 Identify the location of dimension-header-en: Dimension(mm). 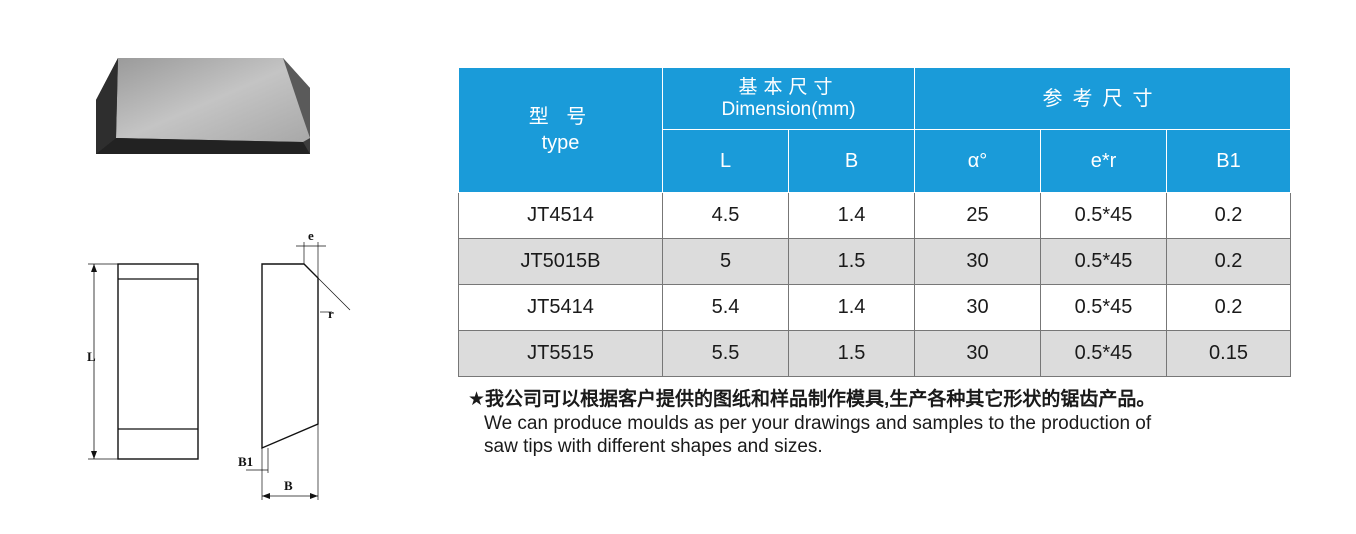
(788, 109).